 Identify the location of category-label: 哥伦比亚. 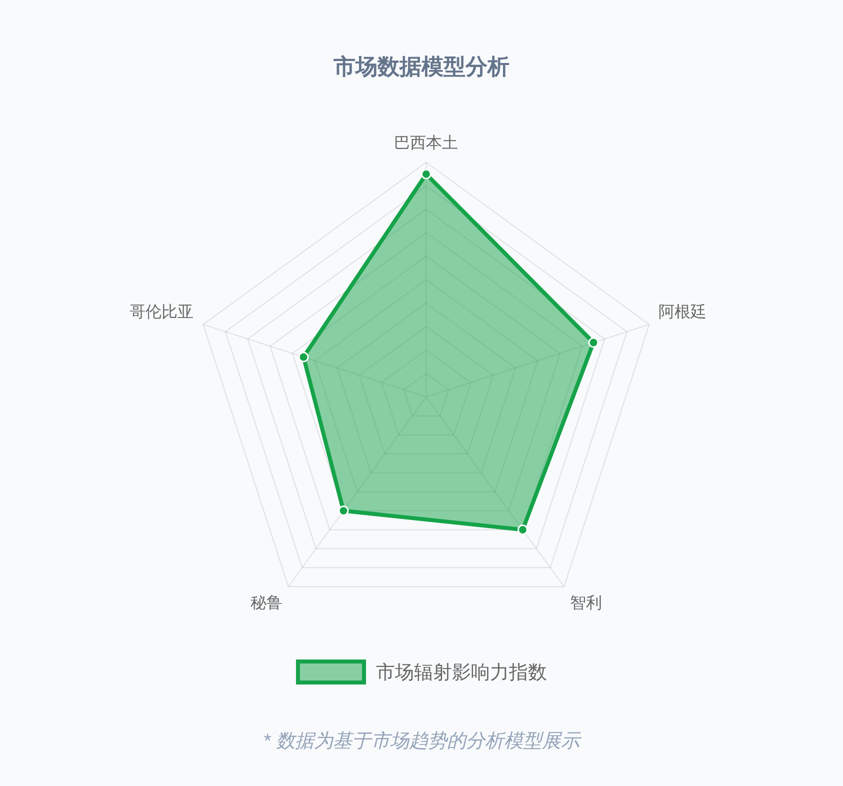
(162, 312).